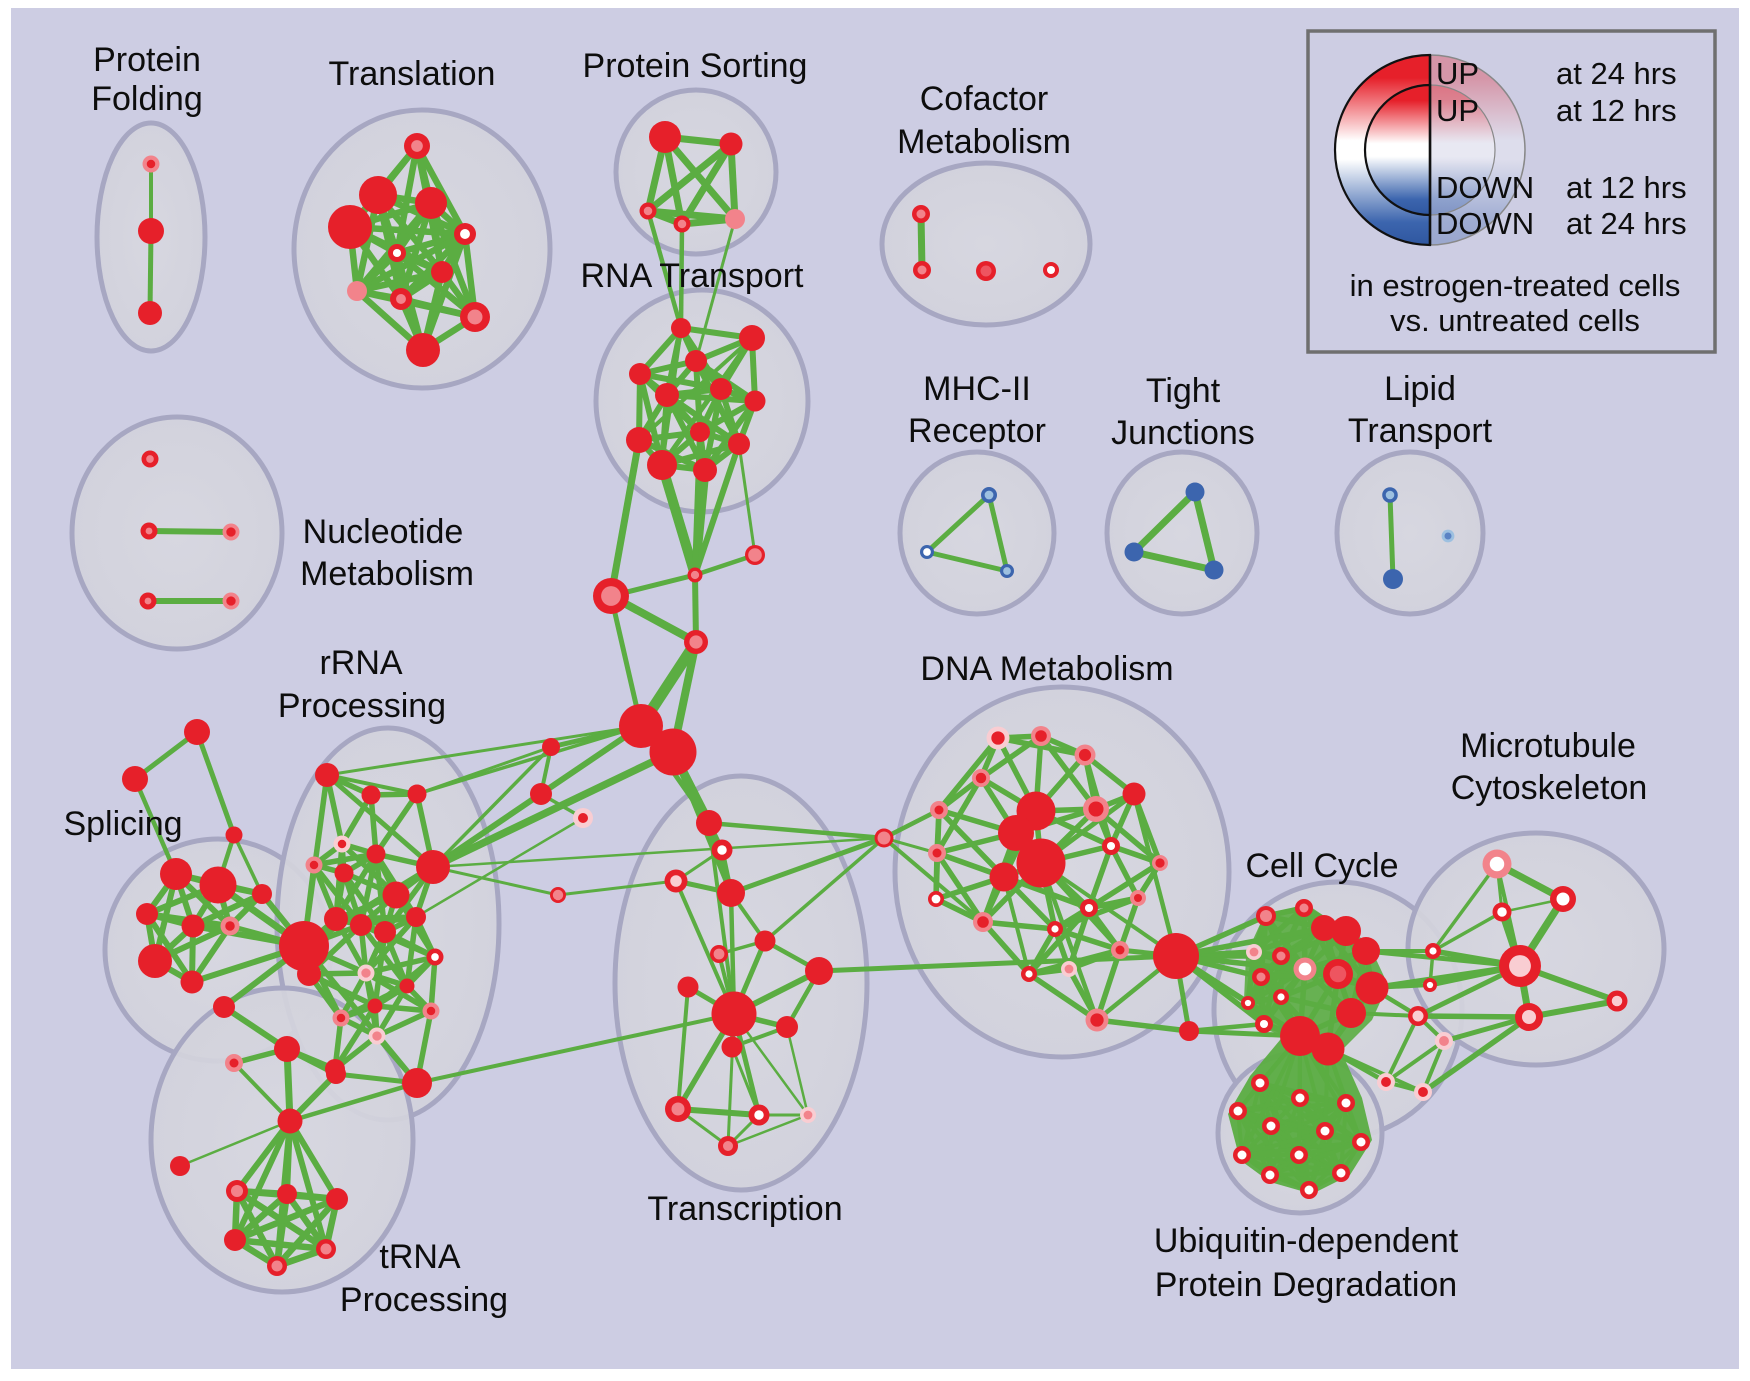 The height and width of the screenshot is (1381, 1750). I want to click on svg-text: tRNA, so click(420, 1257).